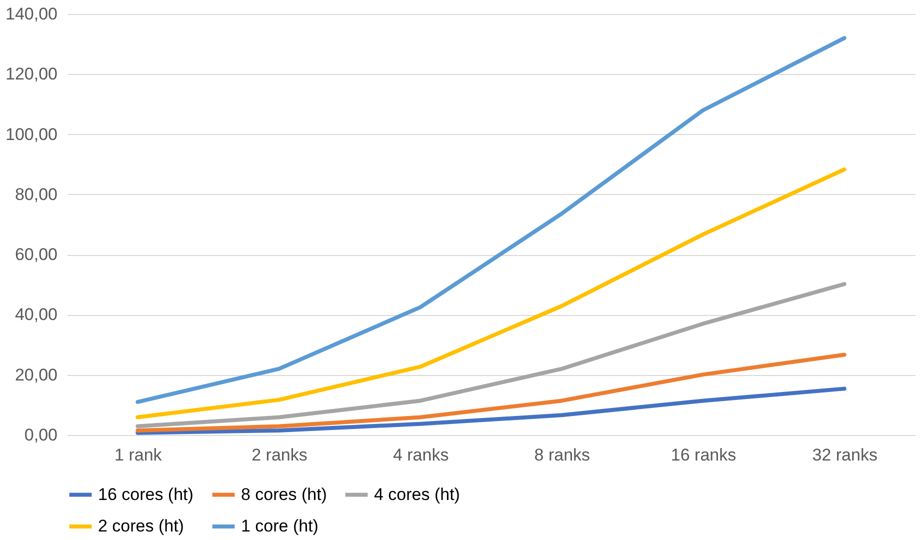 The width and height of the screenshot is (920, 540). Describe the element at coordinates (146, 494) in the screenshot. I see `legend-label: 16 cores (ht)` at that location.